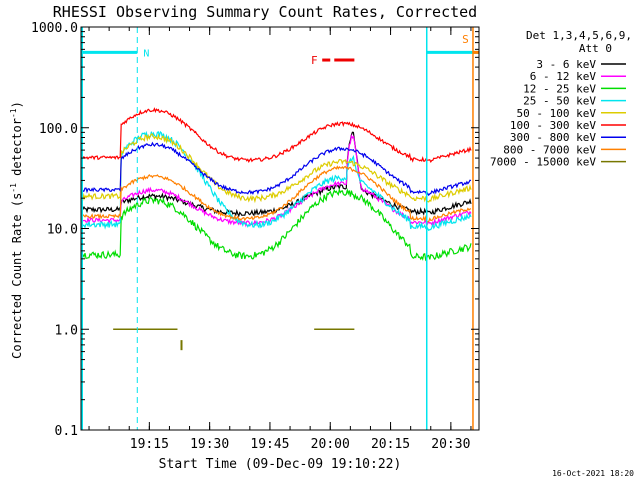  I want to click on y-axis-label-sup2: -1, so click(13, 113).